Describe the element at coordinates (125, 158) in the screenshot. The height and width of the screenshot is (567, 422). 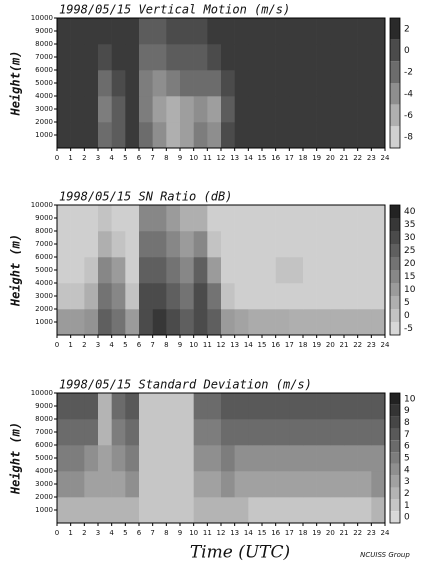
I see `x-tick-label: 5` at that location.